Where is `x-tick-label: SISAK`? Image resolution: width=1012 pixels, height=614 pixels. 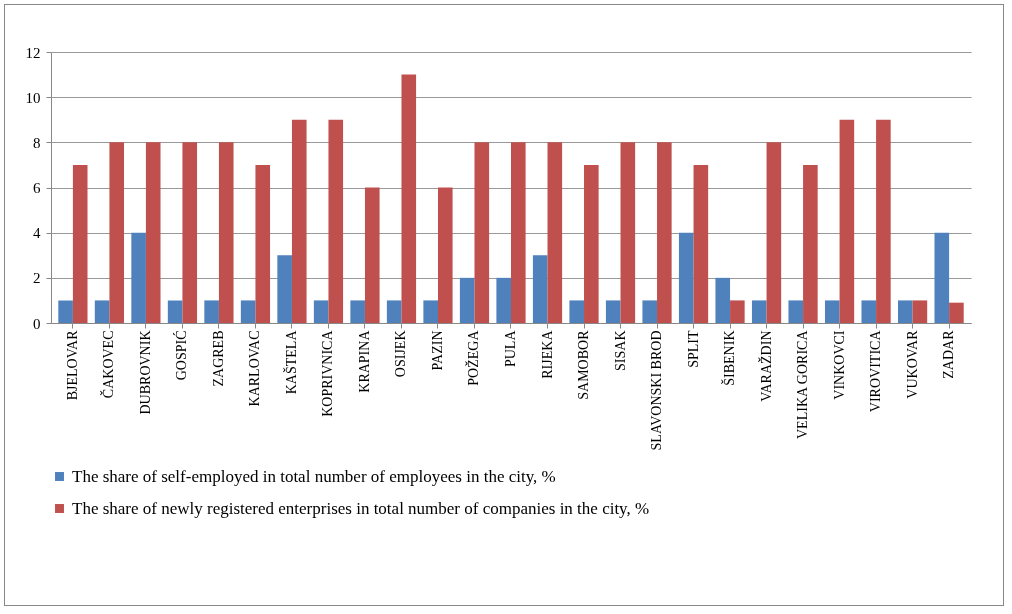 x-tick-label: SISAK is located at coordinates (620, 350).